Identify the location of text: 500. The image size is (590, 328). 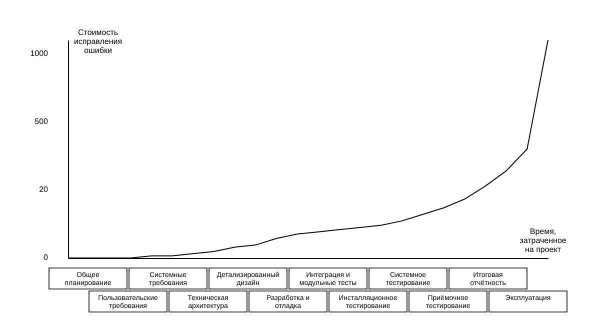
(41, 121).